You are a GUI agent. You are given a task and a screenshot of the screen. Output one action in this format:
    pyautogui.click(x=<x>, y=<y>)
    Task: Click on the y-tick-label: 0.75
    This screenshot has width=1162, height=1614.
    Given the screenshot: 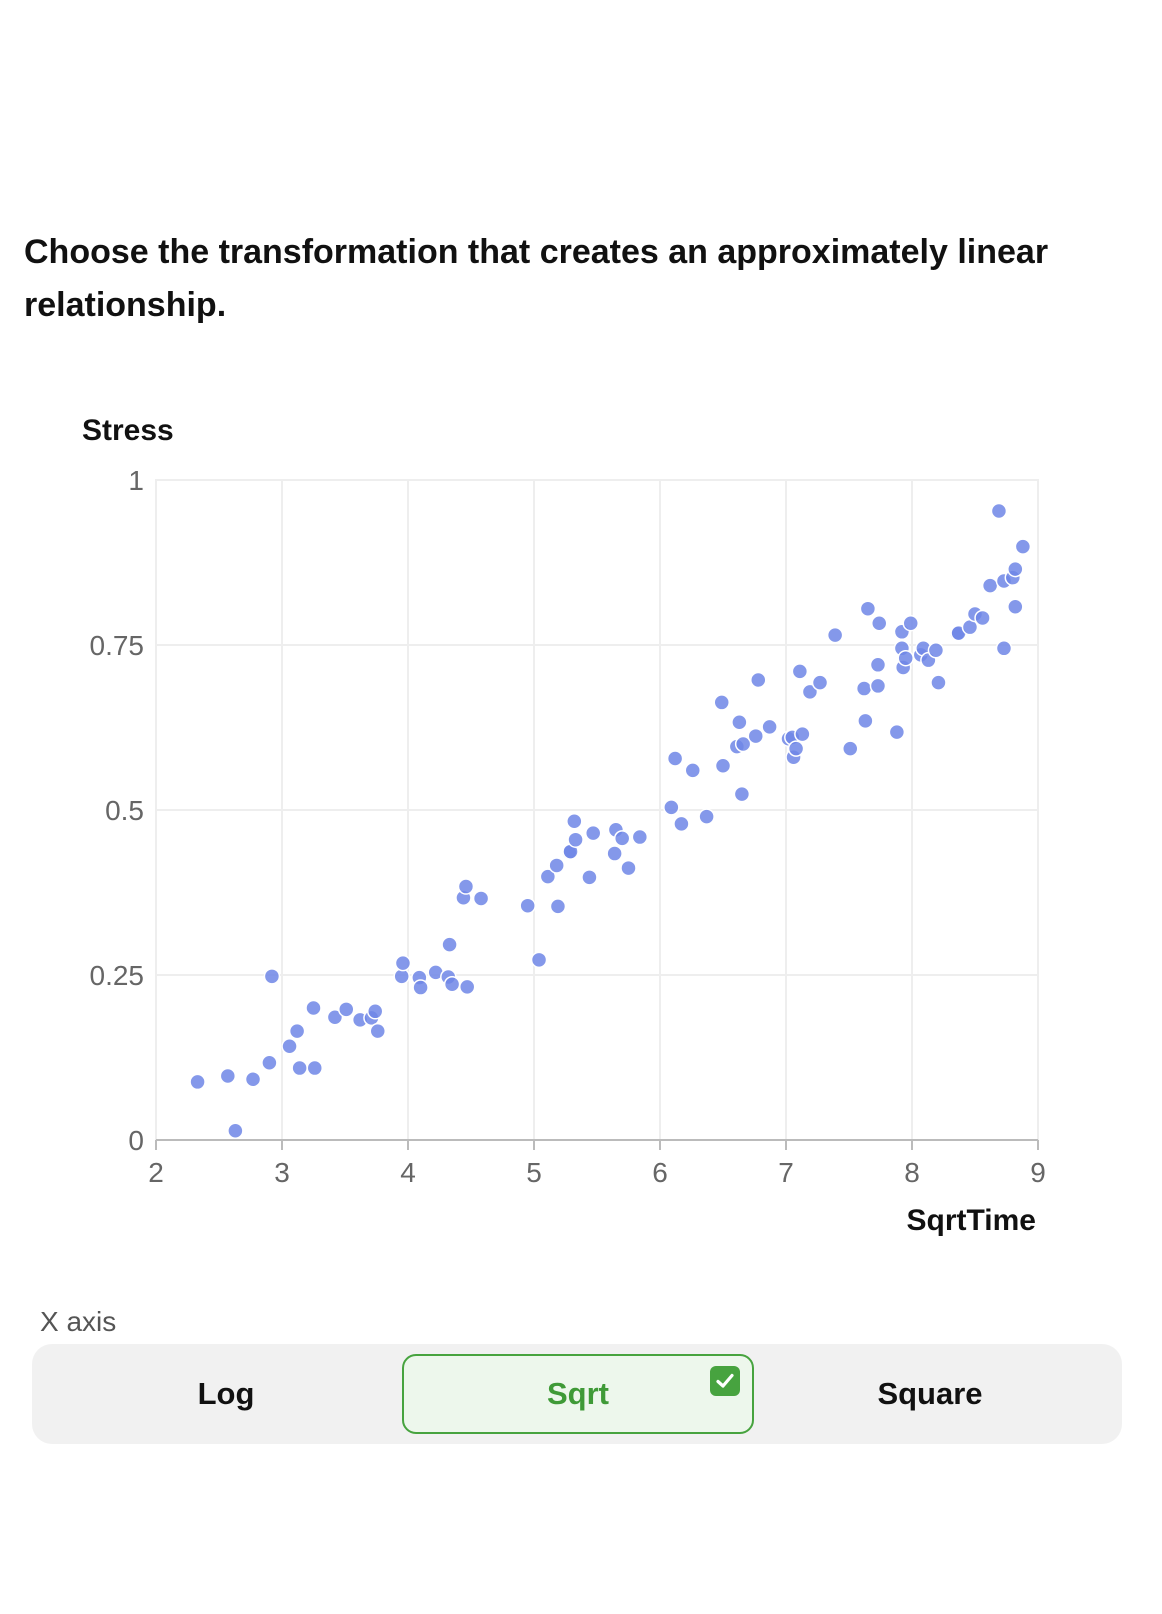 What is the action you would take?
    pyautogui.click(x=117, y=645)
    